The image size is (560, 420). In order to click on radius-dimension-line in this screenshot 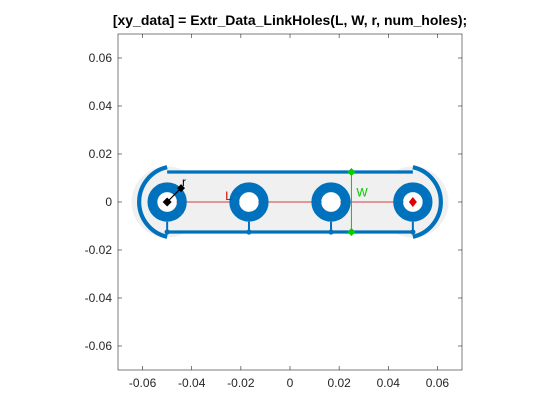, I will do `click(174, 195)`.